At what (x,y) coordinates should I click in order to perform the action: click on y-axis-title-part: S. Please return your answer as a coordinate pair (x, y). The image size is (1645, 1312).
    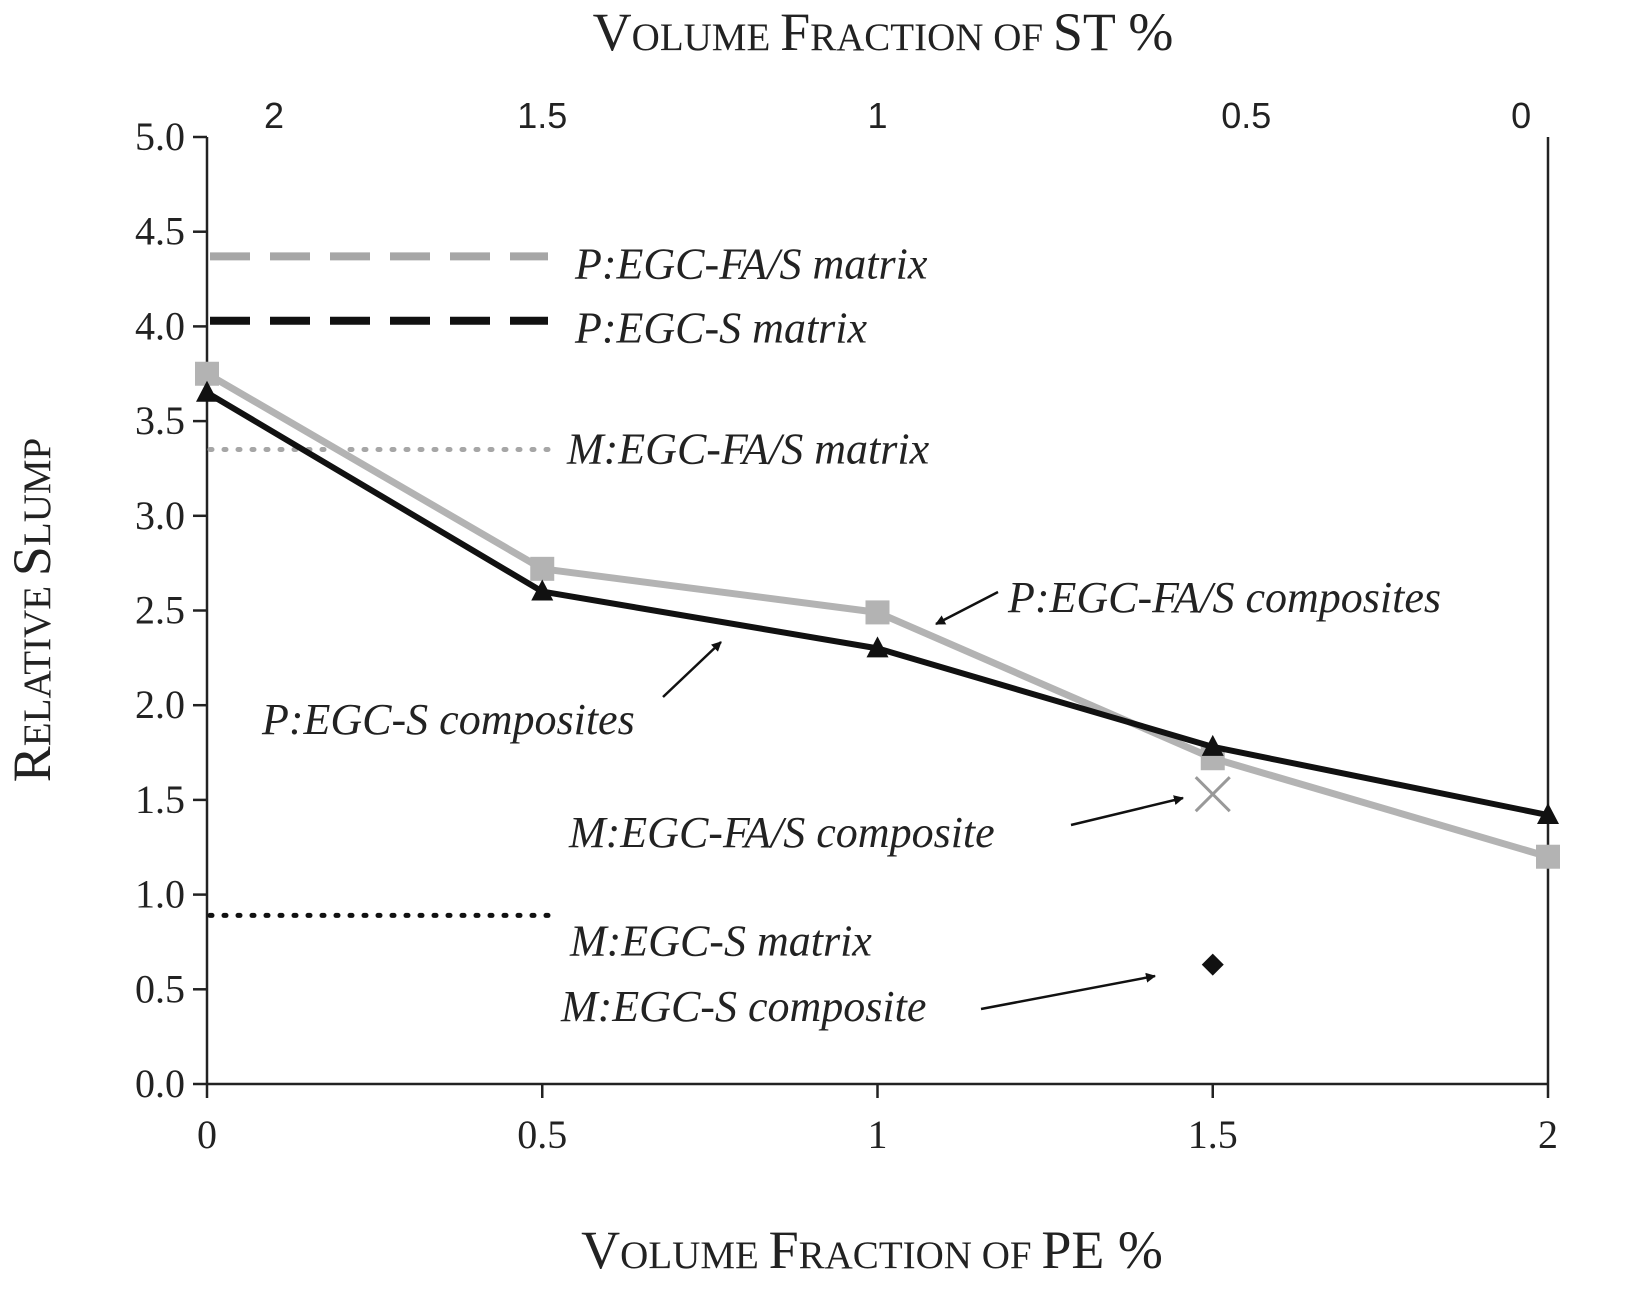
    Looking at the image, I should click on (32, 561).